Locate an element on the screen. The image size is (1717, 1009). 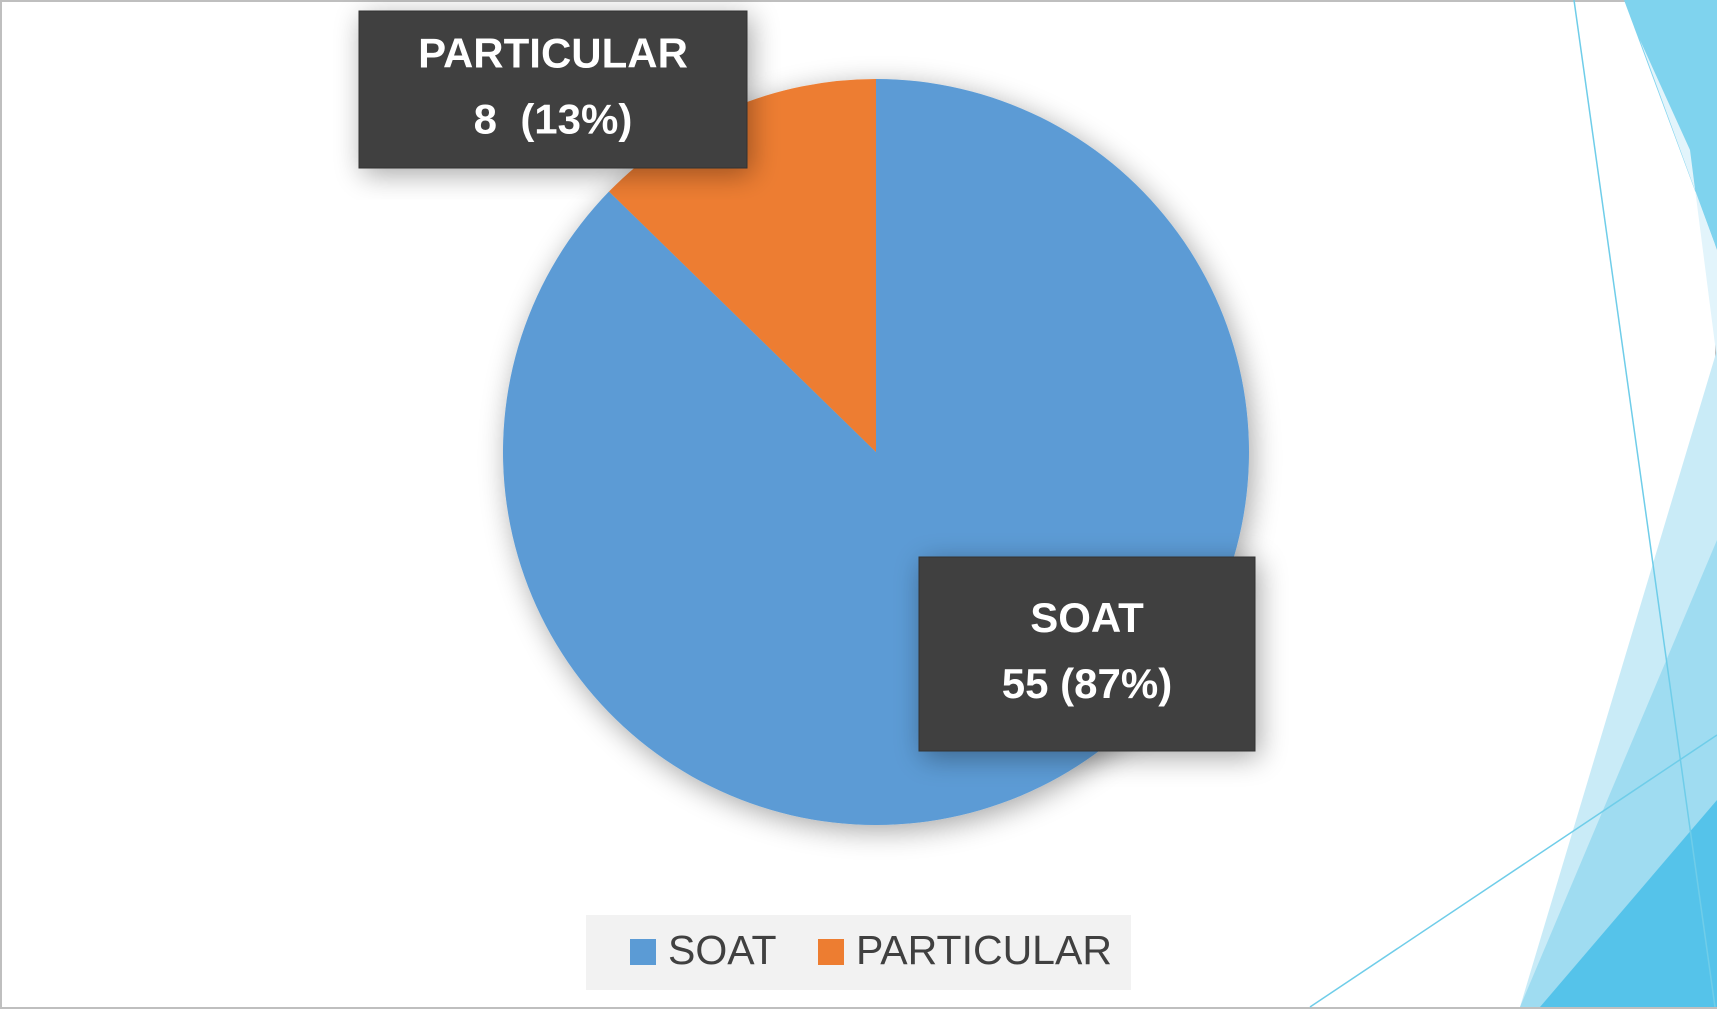
data-label-name: SOAT is located at coordinates (1087, 617).